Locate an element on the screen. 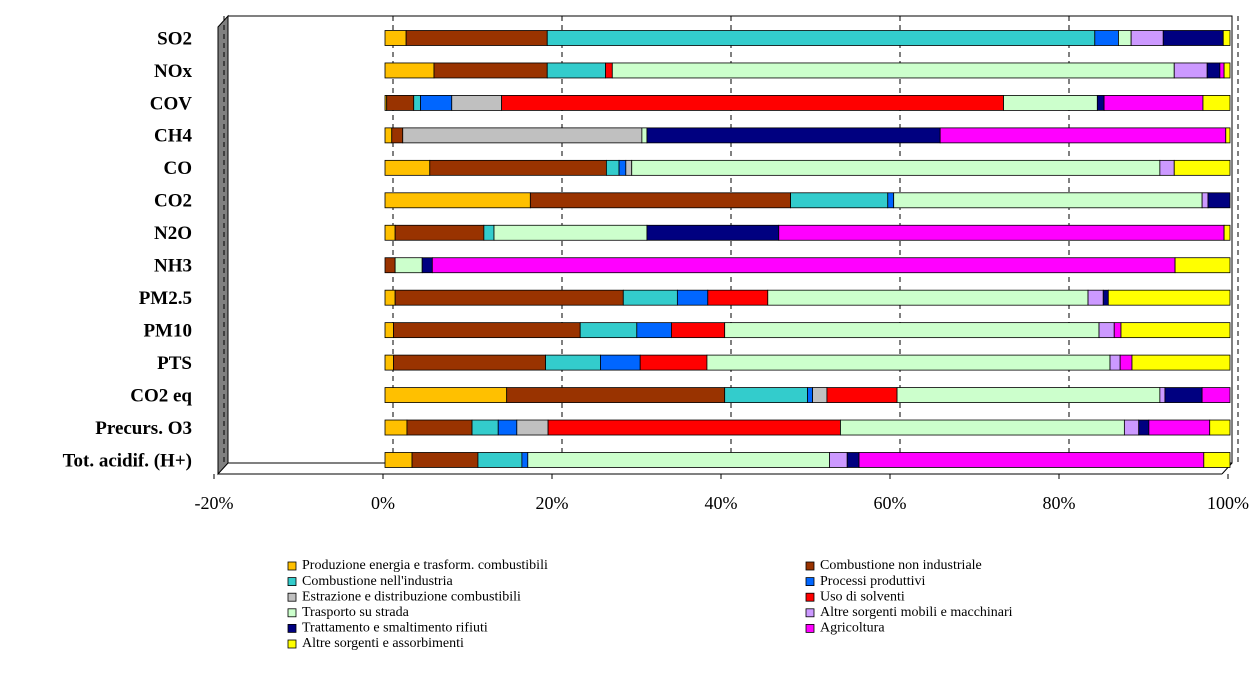 The image size is (1256, 677). category-label: CO2 is located at coordinates (173, 201).